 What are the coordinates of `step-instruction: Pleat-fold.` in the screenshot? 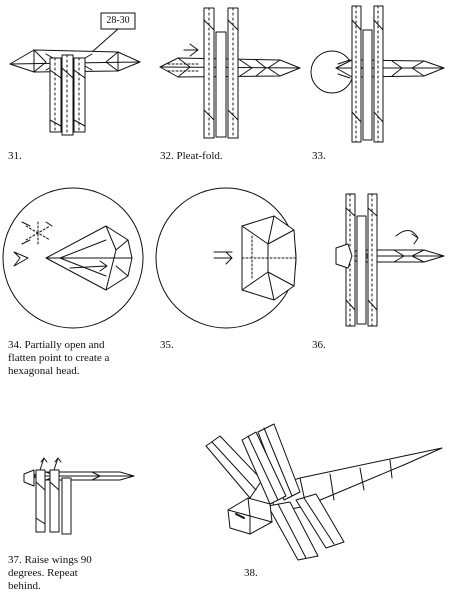 It's located at (199, 156).